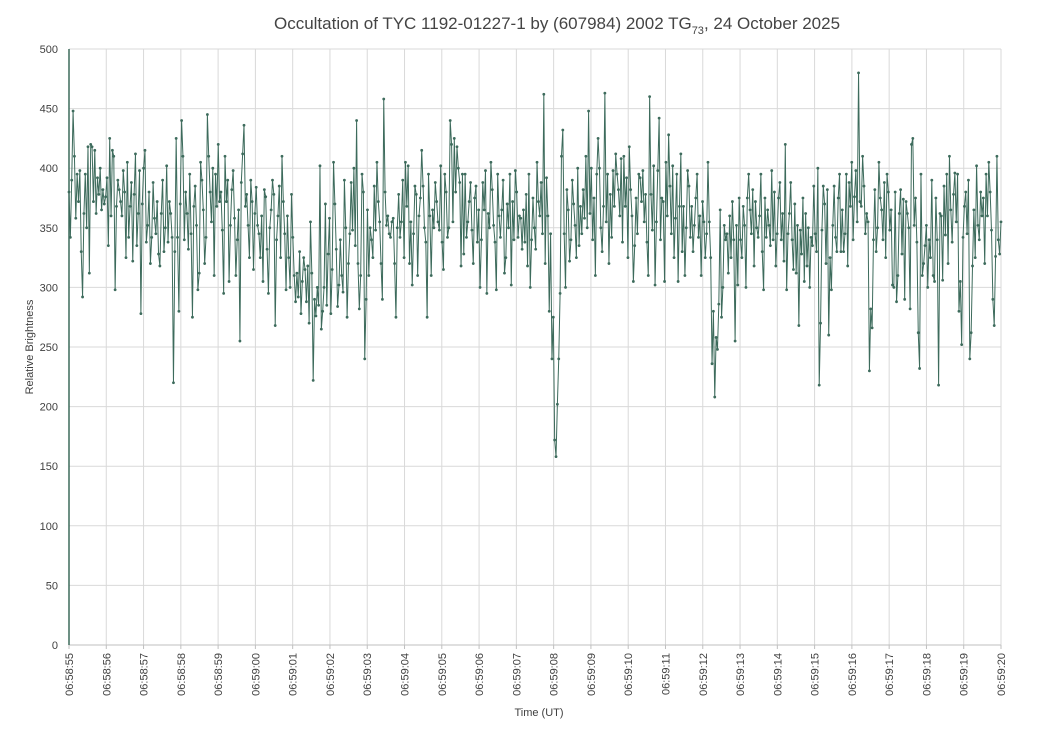 The width and height of the screenshot is (1051, 732). What do you see at coordinates (182, 674) in the screenshot?
I see `x-tick-label: 06:58:58` at bounding box center [182, 674].